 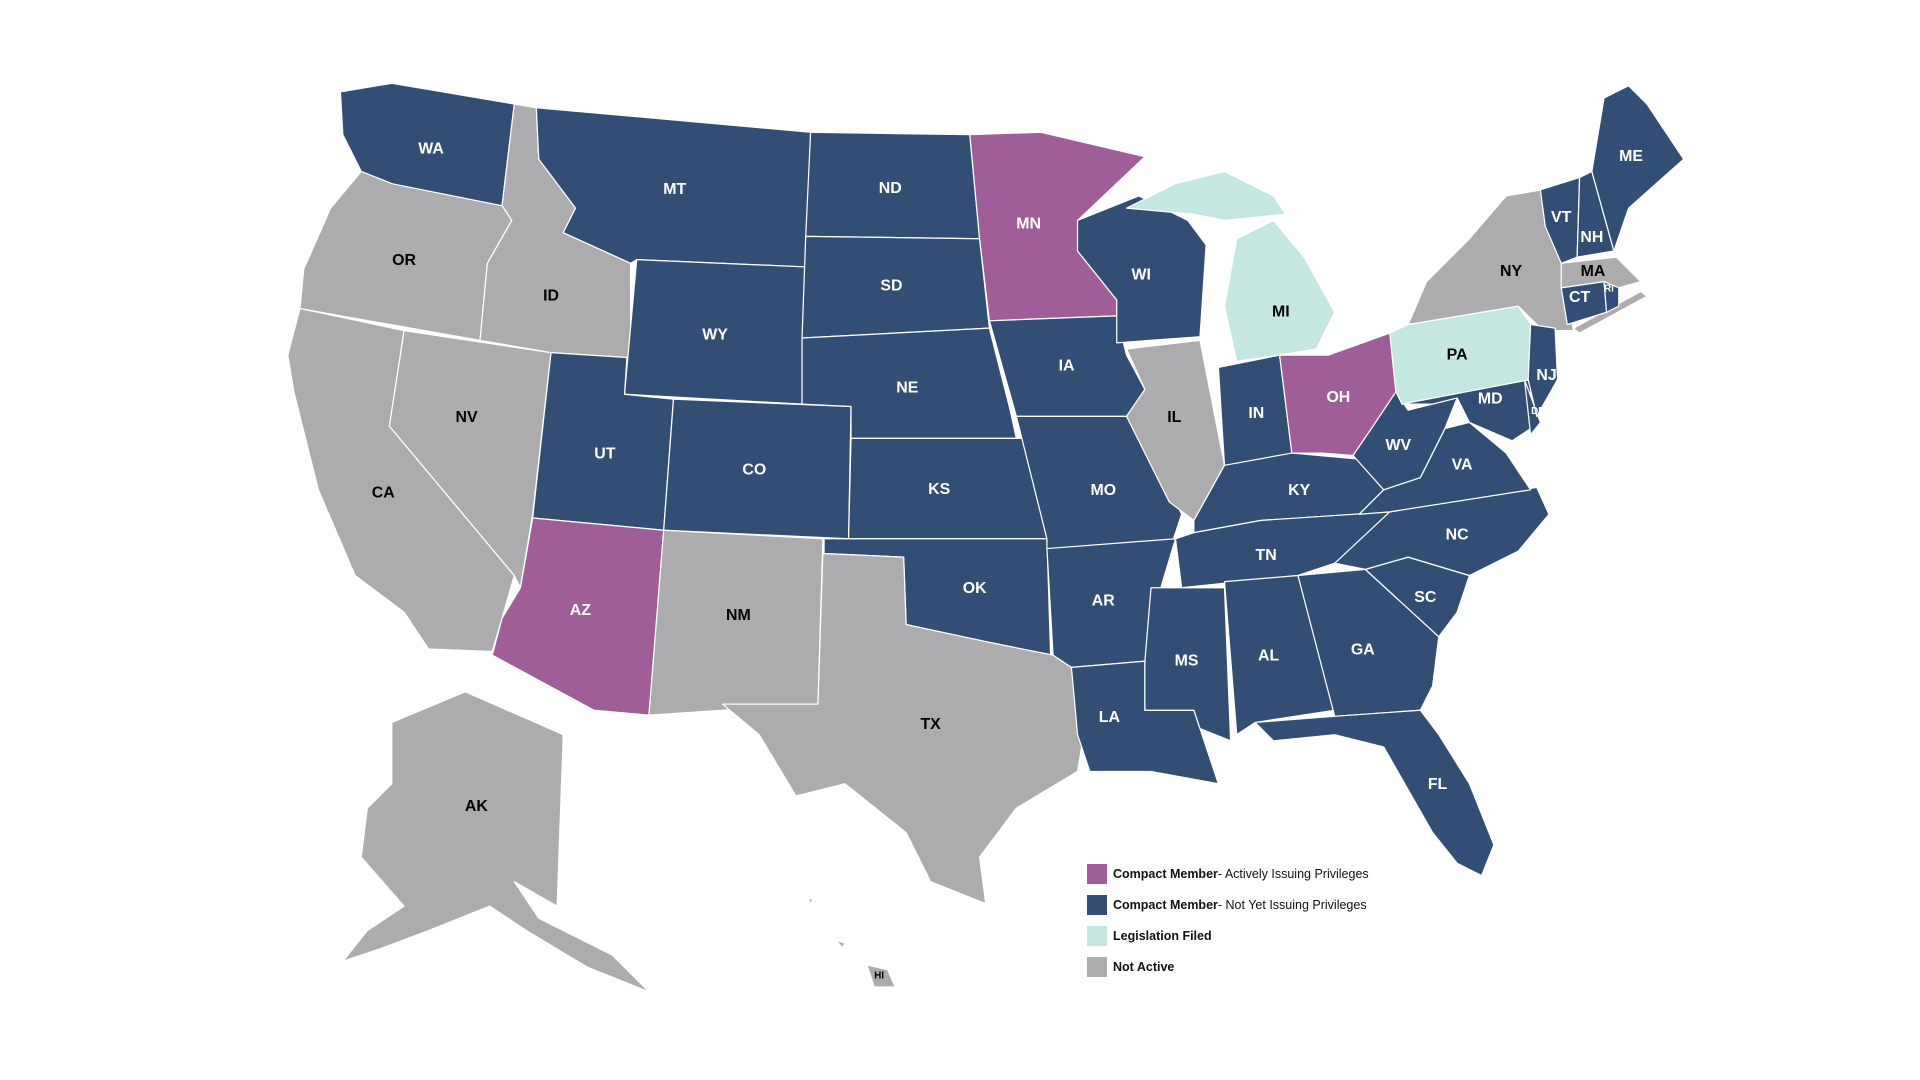 What do you see at coordinates (1097, 967) in the screenshot?
I see `legend-swatch-inactive` at bounding box center [1097, 967].